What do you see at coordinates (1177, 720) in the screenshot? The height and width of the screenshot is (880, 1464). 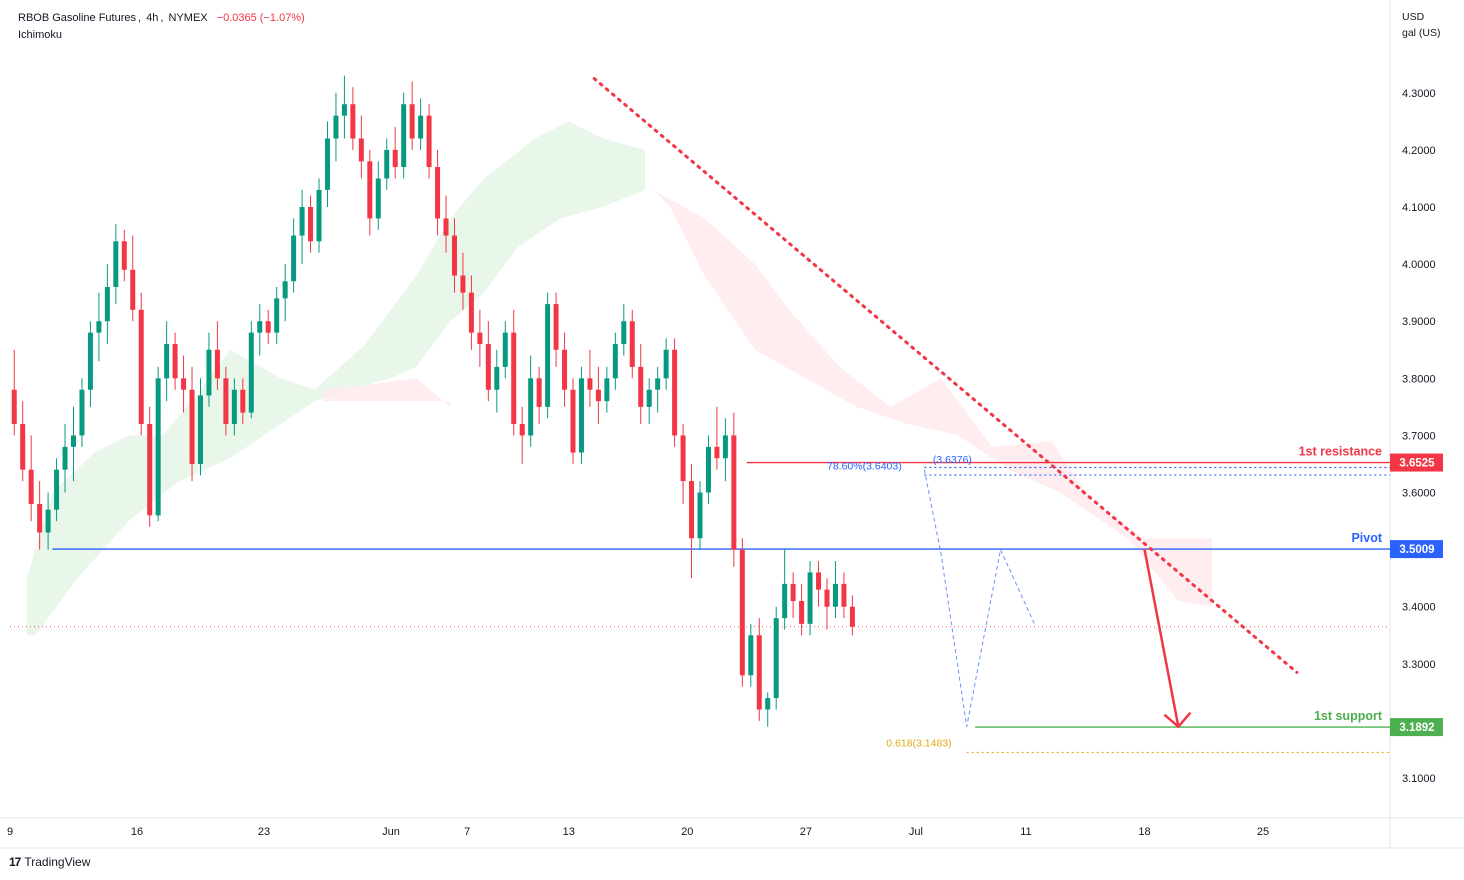 I see `projection-arrow-head` at bounding box center [1177, 720].